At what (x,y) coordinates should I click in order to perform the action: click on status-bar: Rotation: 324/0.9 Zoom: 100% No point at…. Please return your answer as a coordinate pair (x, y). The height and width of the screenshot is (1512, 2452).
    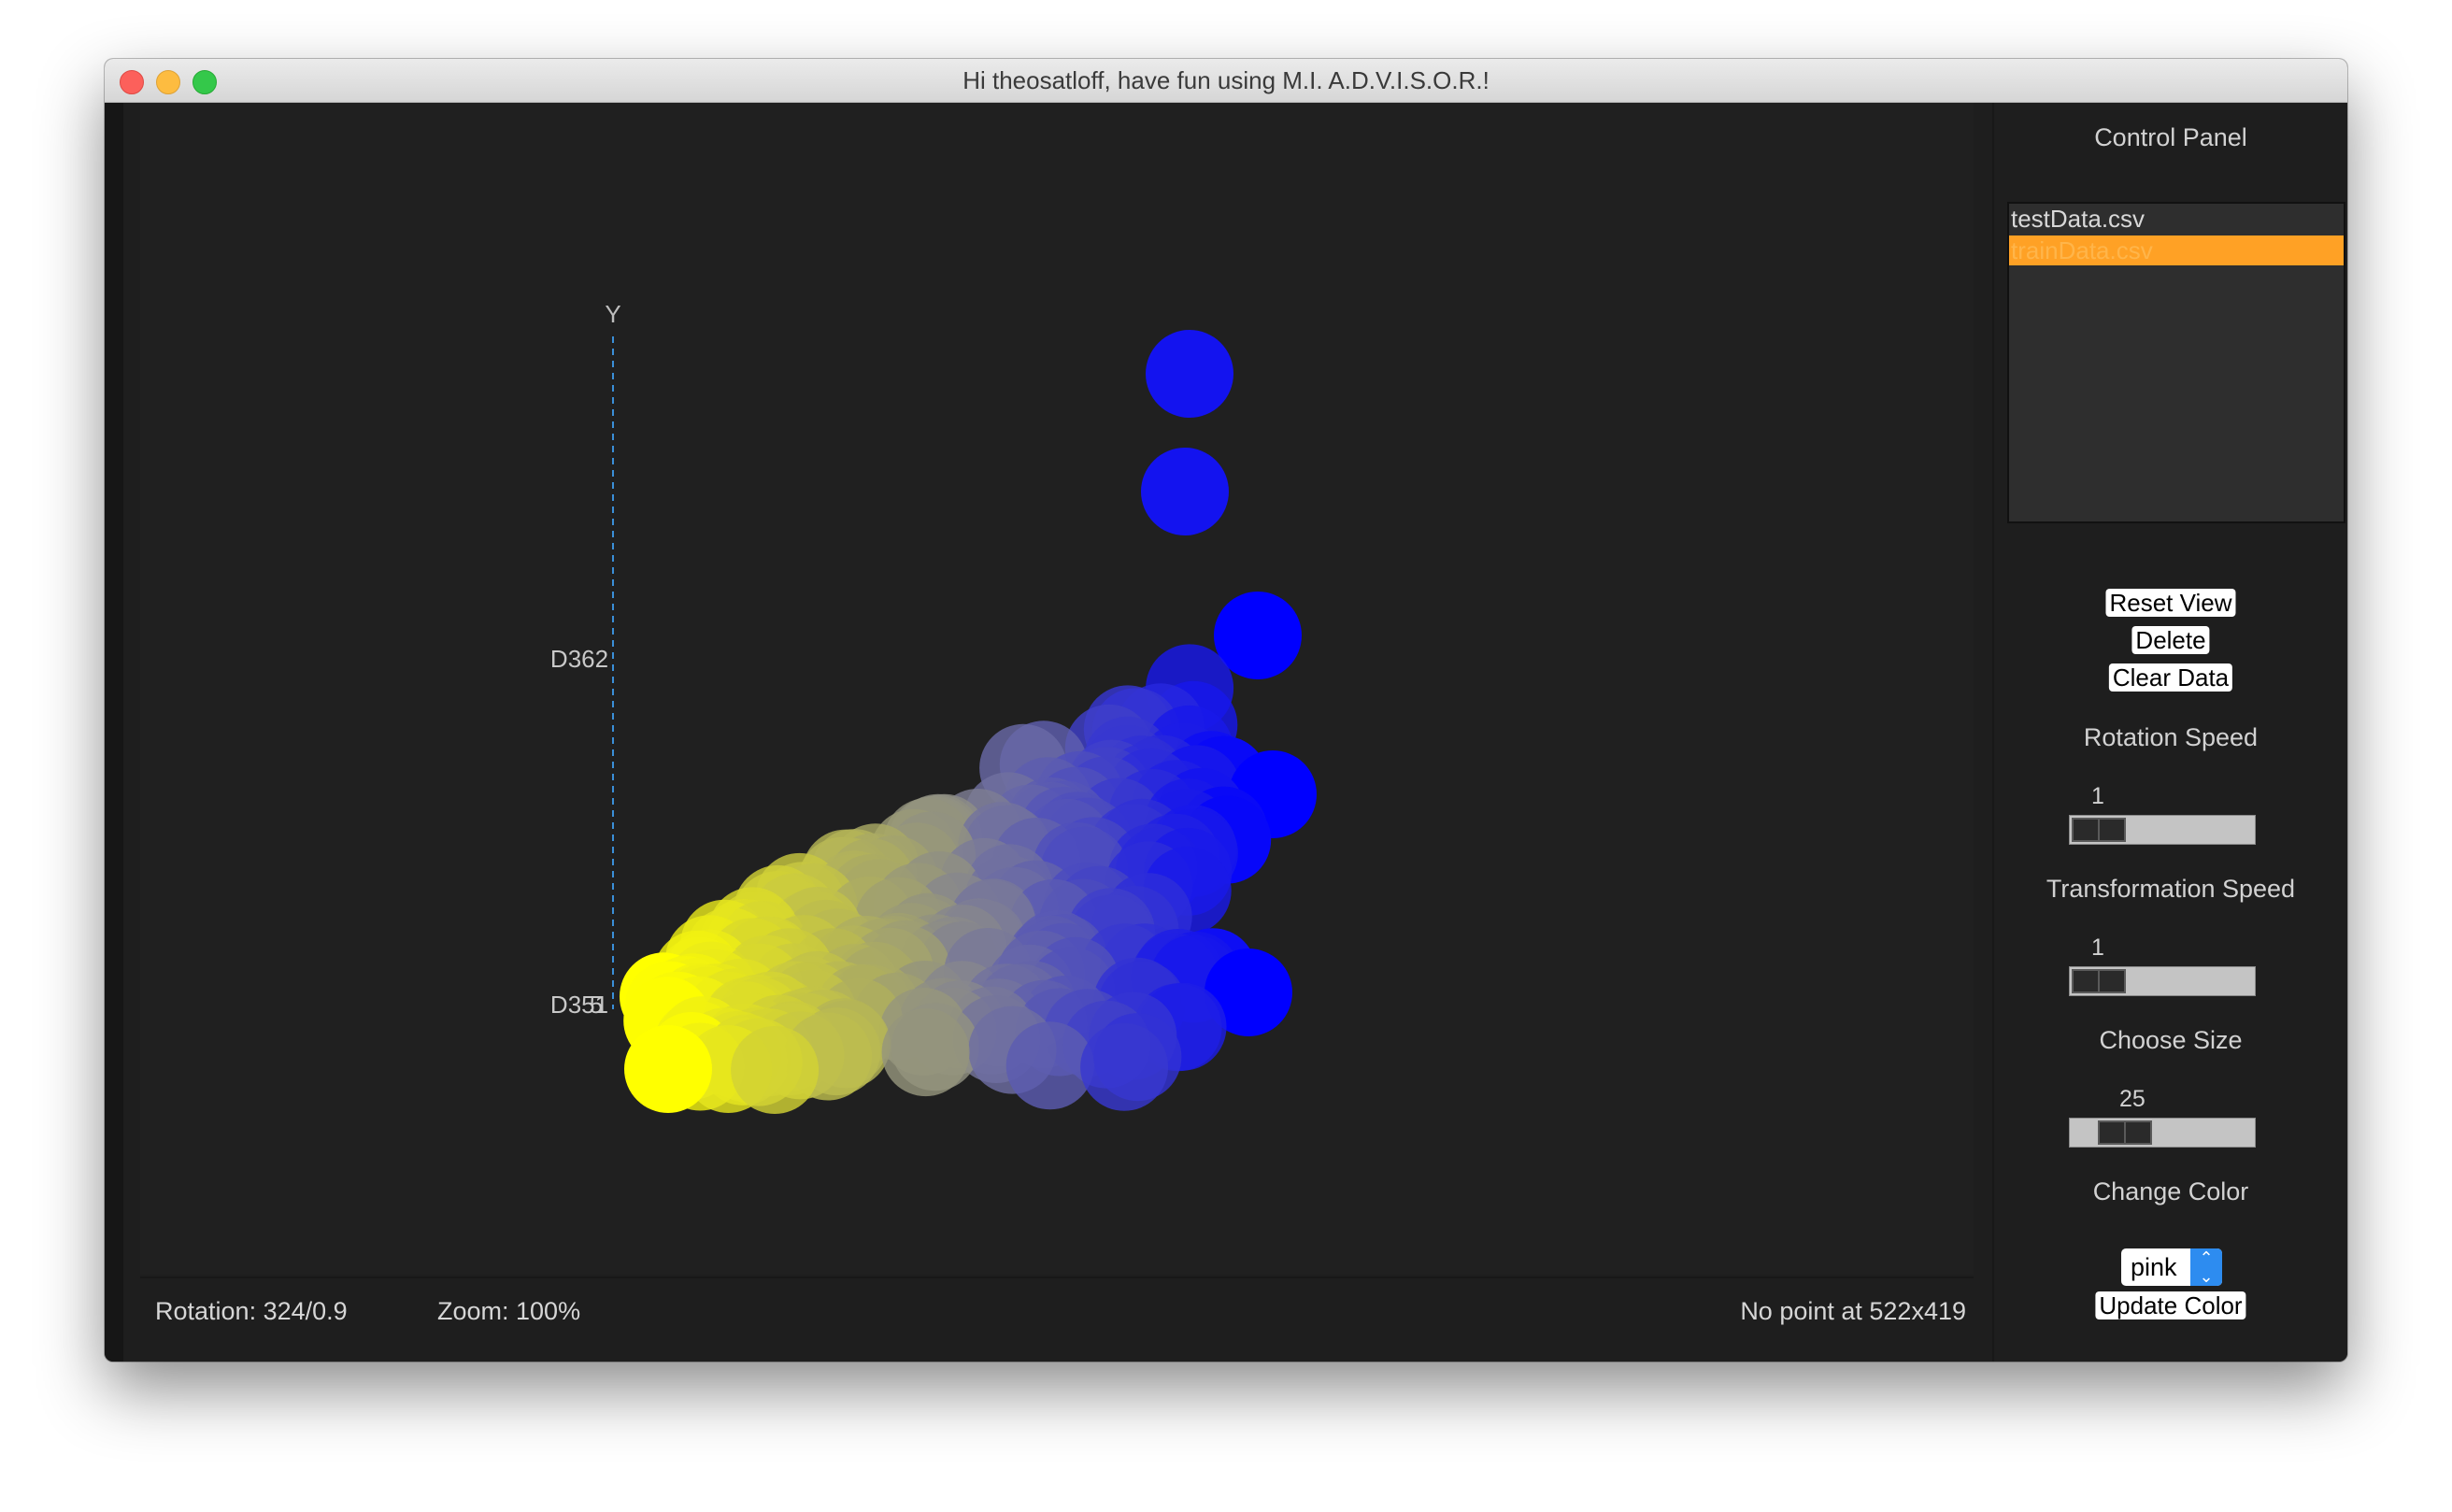
    Looking at the image, I should click on (1057, 1301).